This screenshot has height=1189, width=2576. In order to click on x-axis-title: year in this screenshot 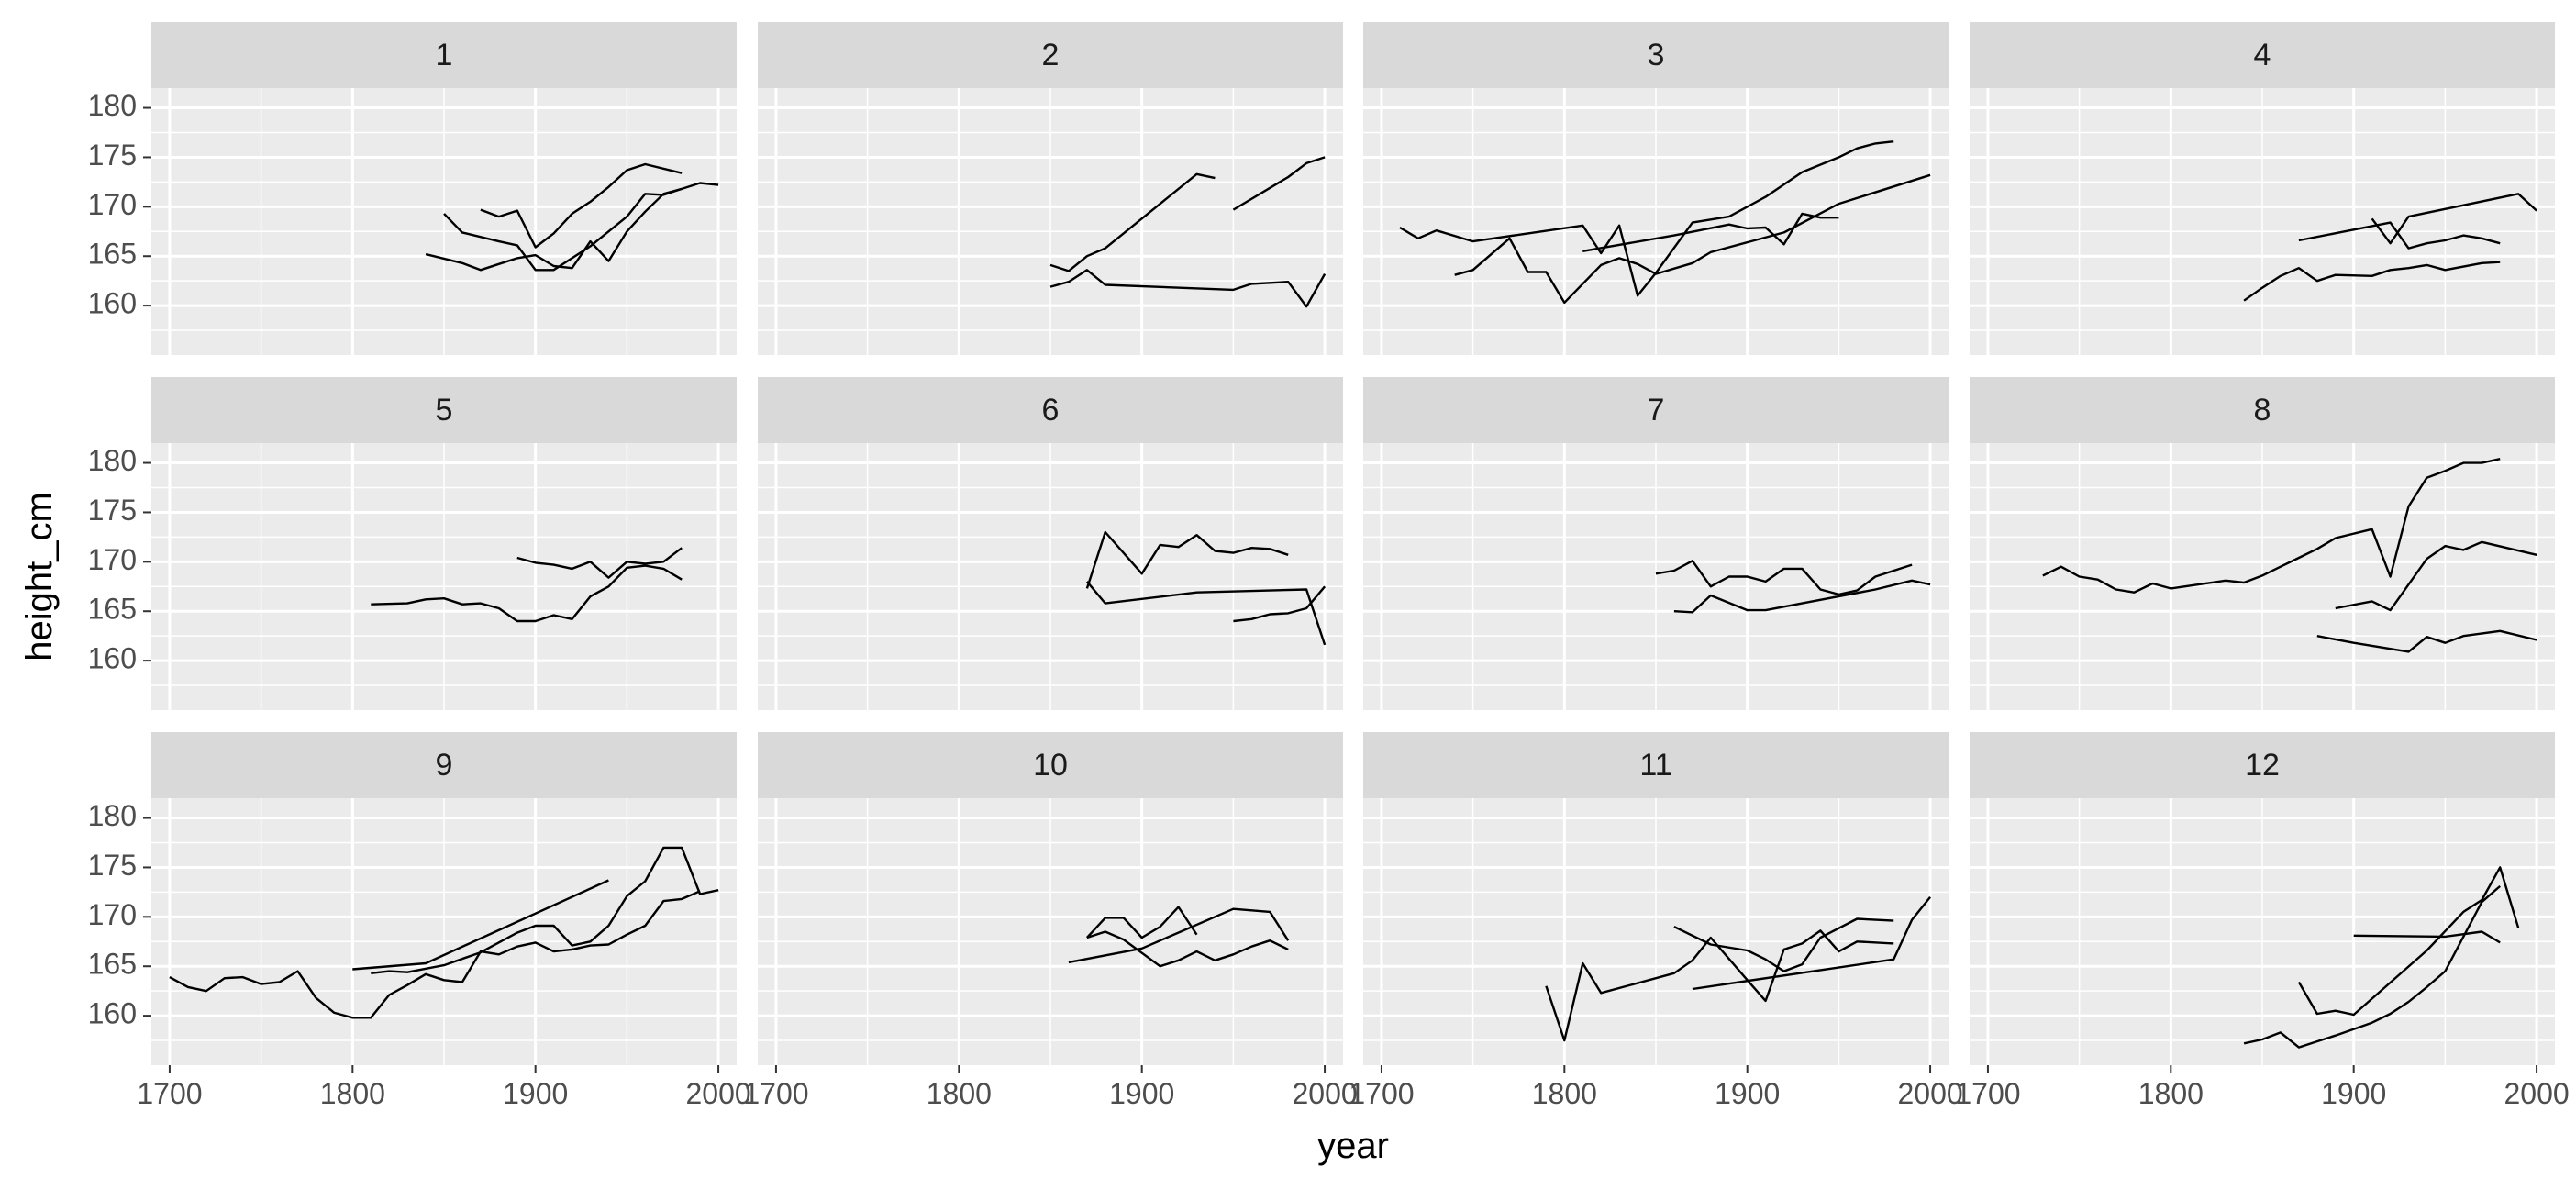, I will do `click(1353, 1146)`.